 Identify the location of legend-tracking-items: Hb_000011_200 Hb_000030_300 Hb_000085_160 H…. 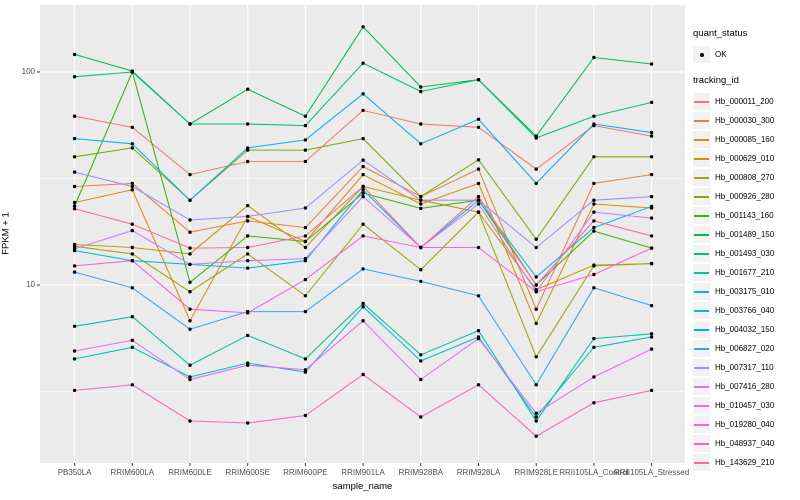
(746, 282).